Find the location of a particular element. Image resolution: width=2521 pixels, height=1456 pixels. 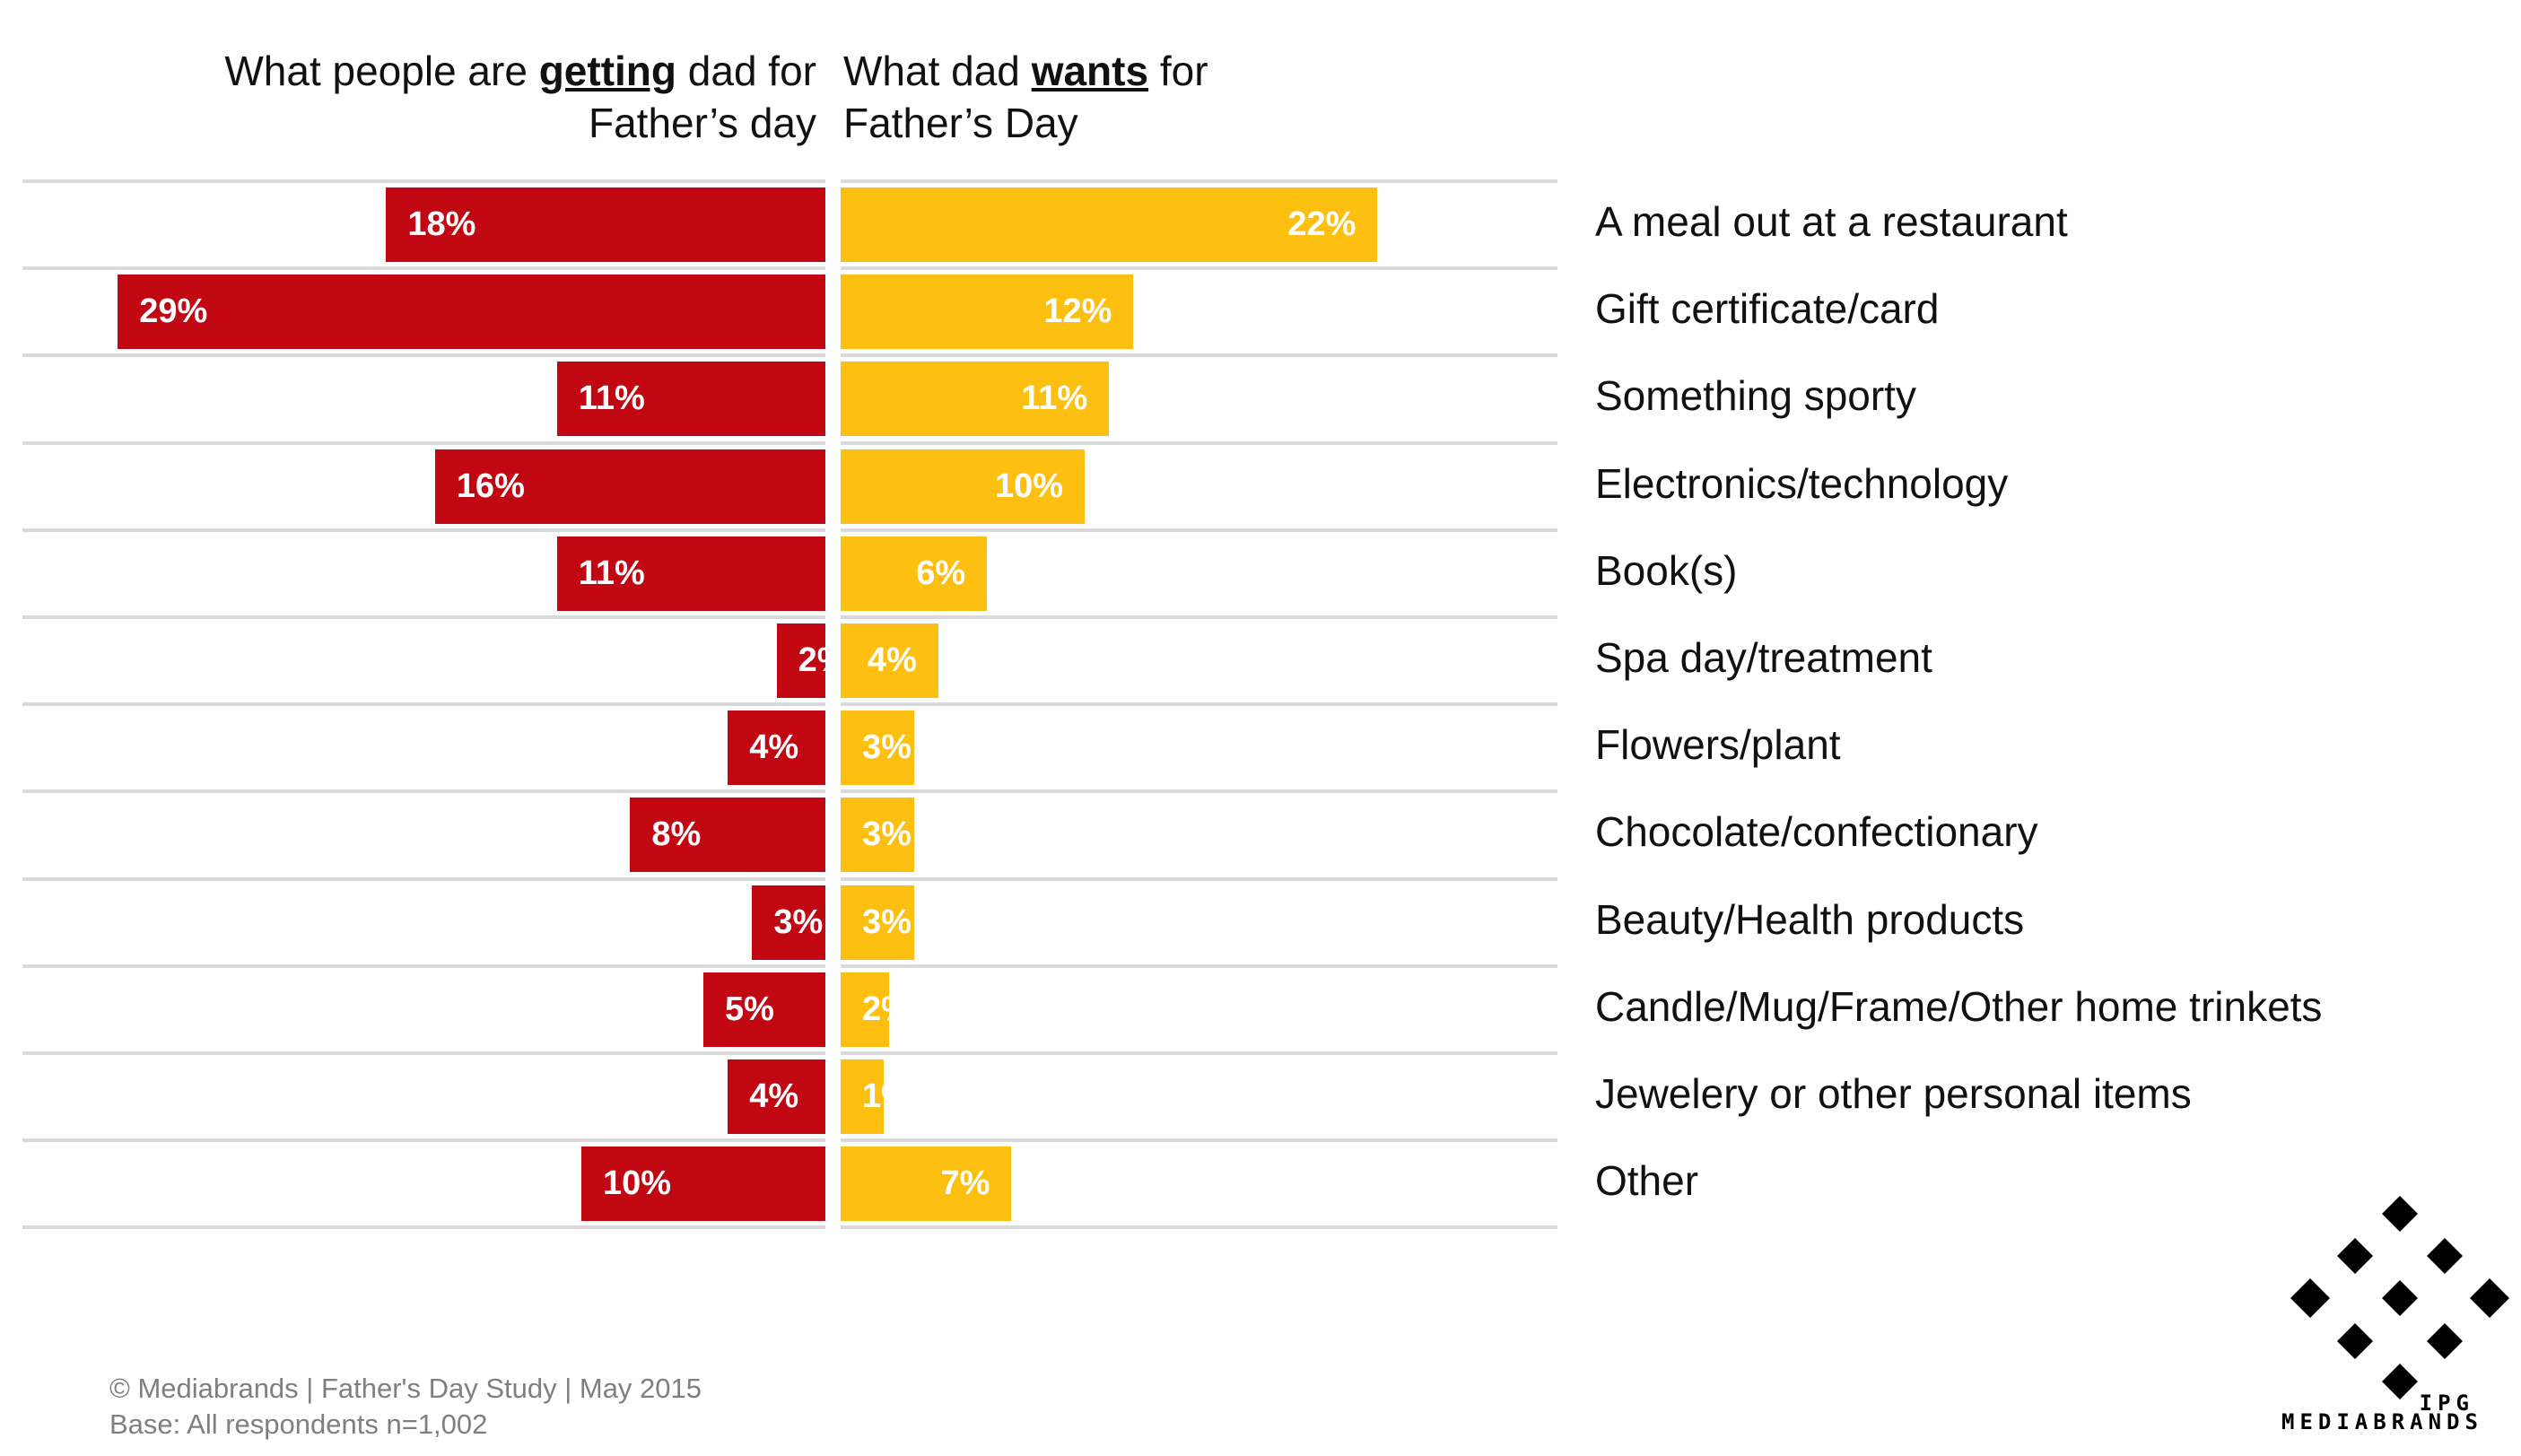

bar-wants: 11% is located at coordinates (976, 399).